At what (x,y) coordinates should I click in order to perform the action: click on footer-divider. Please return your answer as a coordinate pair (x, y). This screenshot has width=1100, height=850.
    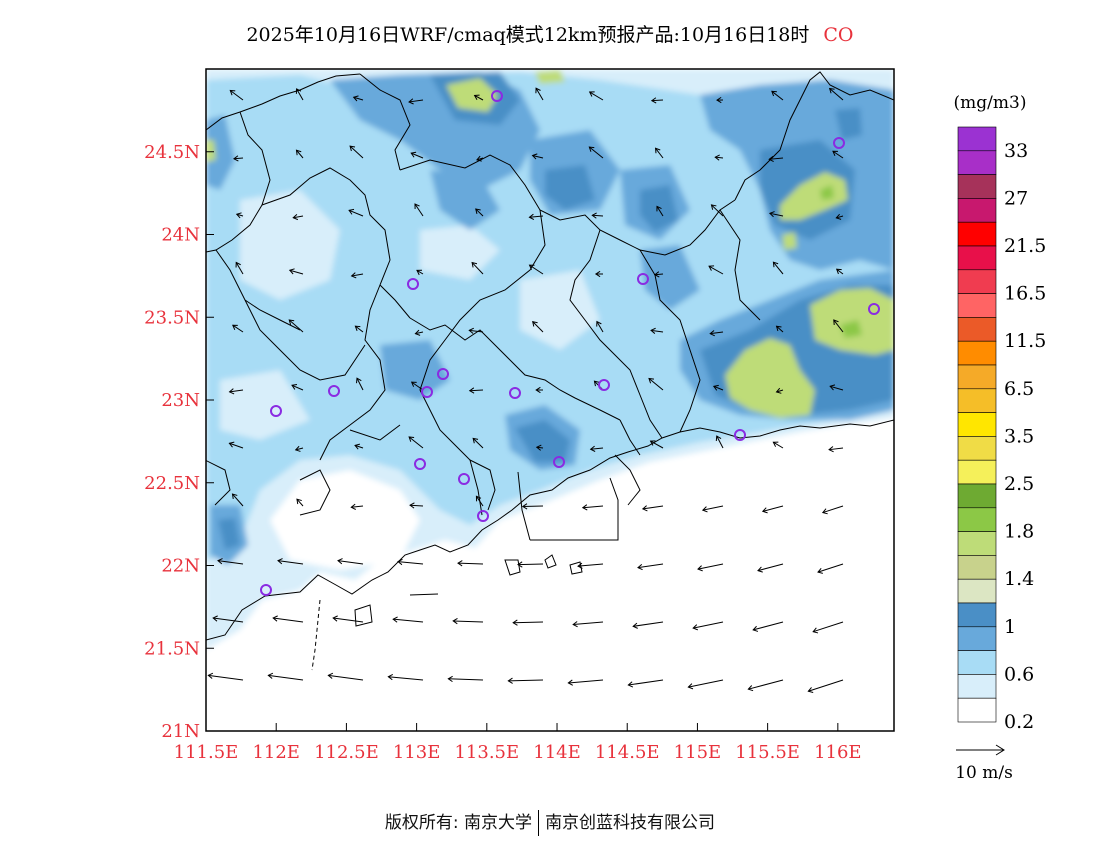
    Looking at the image, I should click on (539, 823).